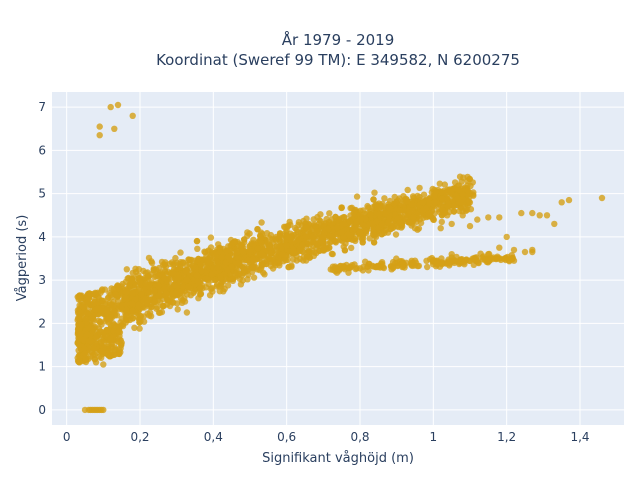  I want to click on y-tick-label: 2, so click(42, 323).